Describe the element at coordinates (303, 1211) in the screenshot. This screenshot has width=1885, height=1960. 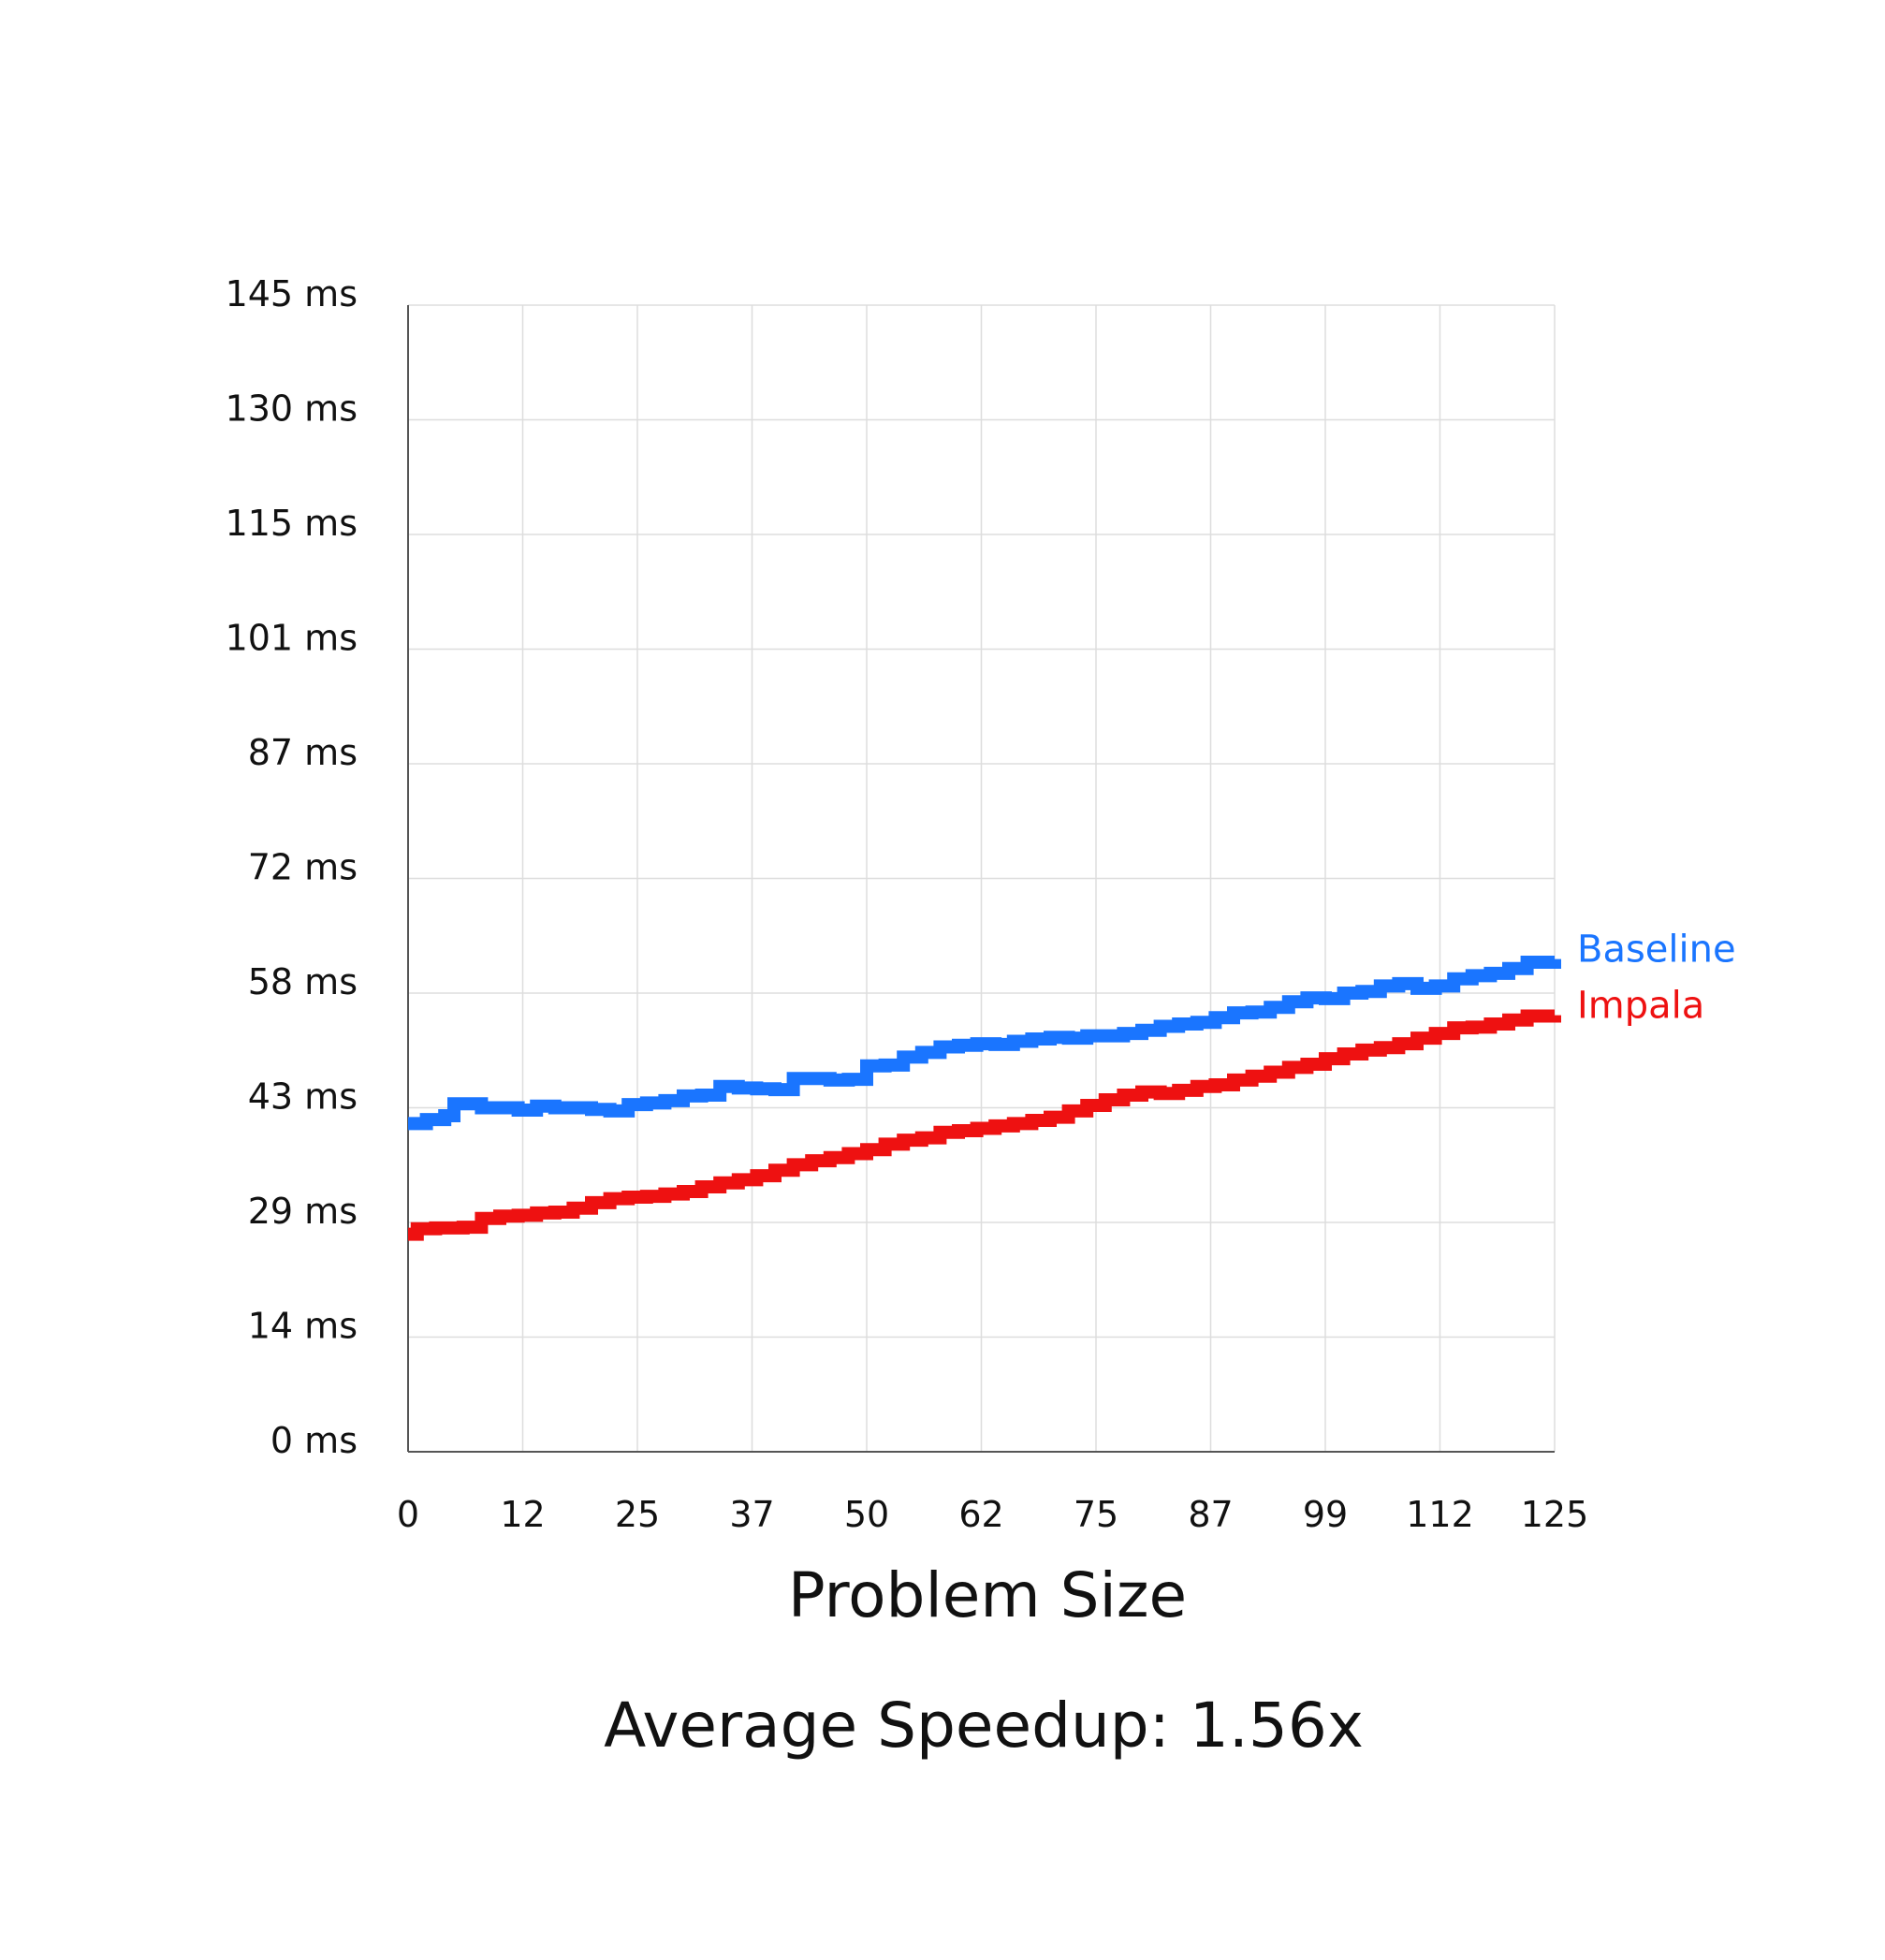
I see `y-tick-label: 29 ms` at that location.